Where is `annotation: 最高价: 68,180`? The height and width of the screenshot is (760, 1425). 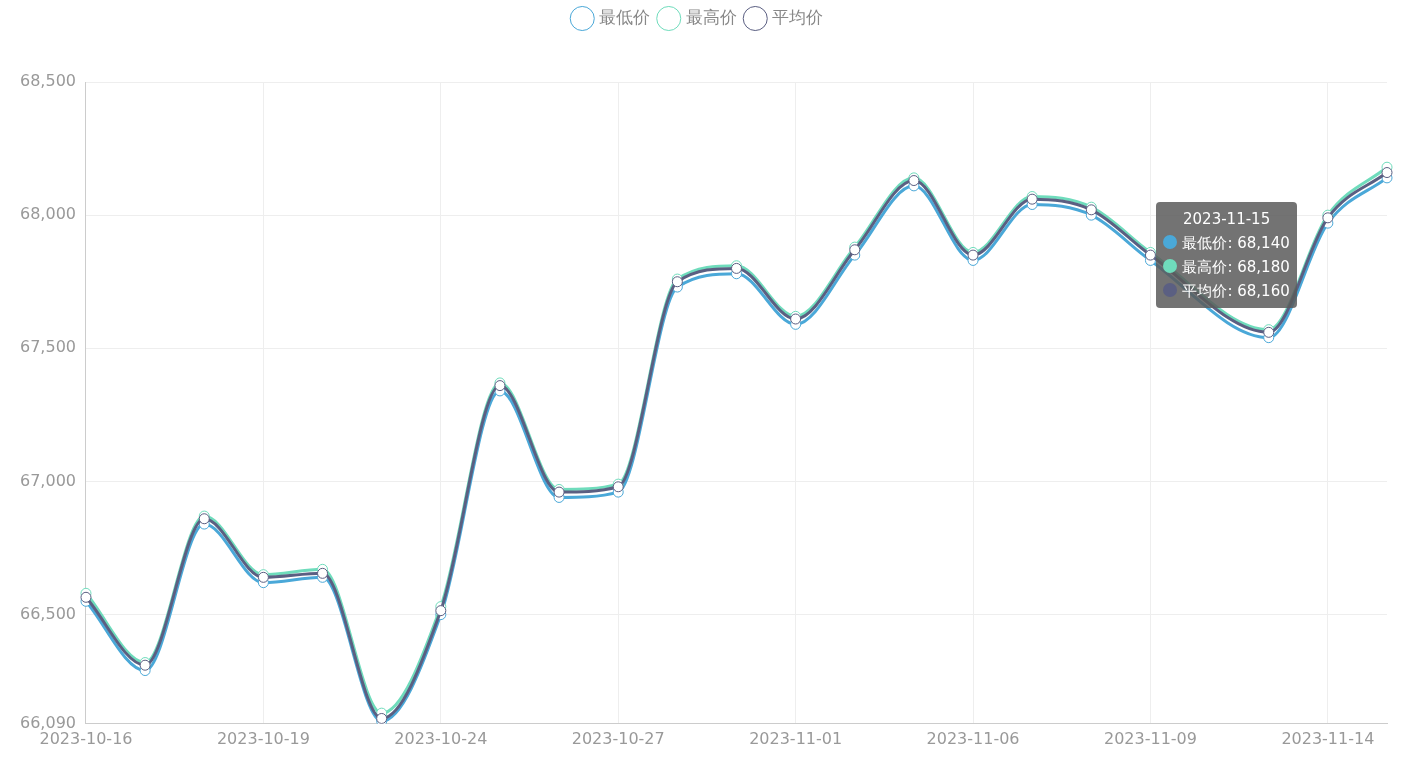 annotation: 最高价: 68,180 is located at coordinates (1235, 267).